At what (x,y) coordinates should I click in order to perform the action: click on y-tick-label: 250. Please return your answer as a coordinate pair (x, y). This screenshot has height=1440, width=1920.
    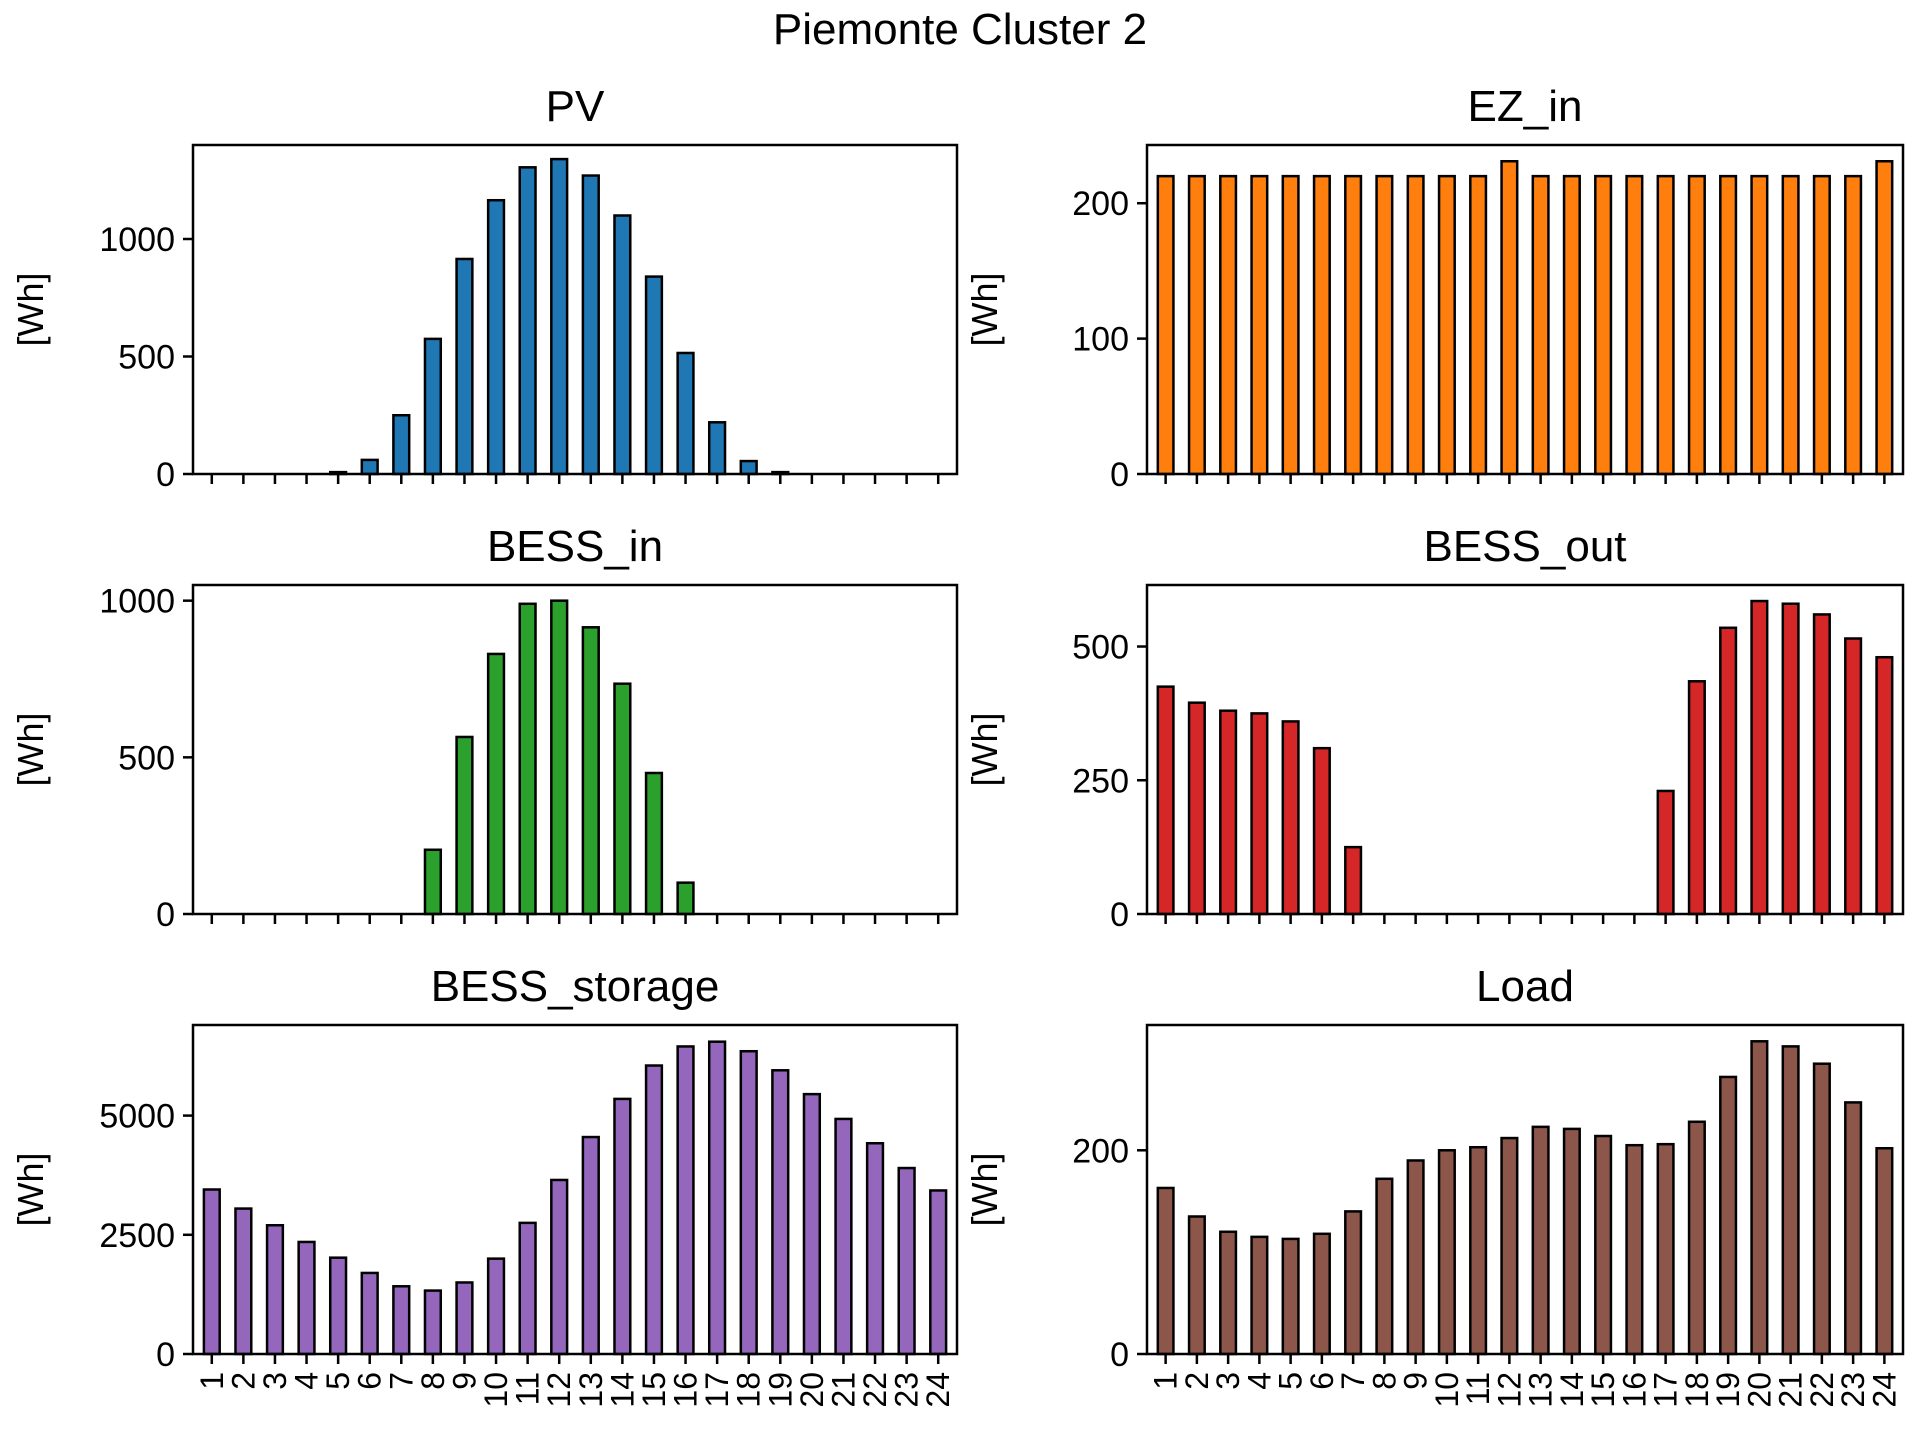
    Looking at the image, I should click on (1100, 781).